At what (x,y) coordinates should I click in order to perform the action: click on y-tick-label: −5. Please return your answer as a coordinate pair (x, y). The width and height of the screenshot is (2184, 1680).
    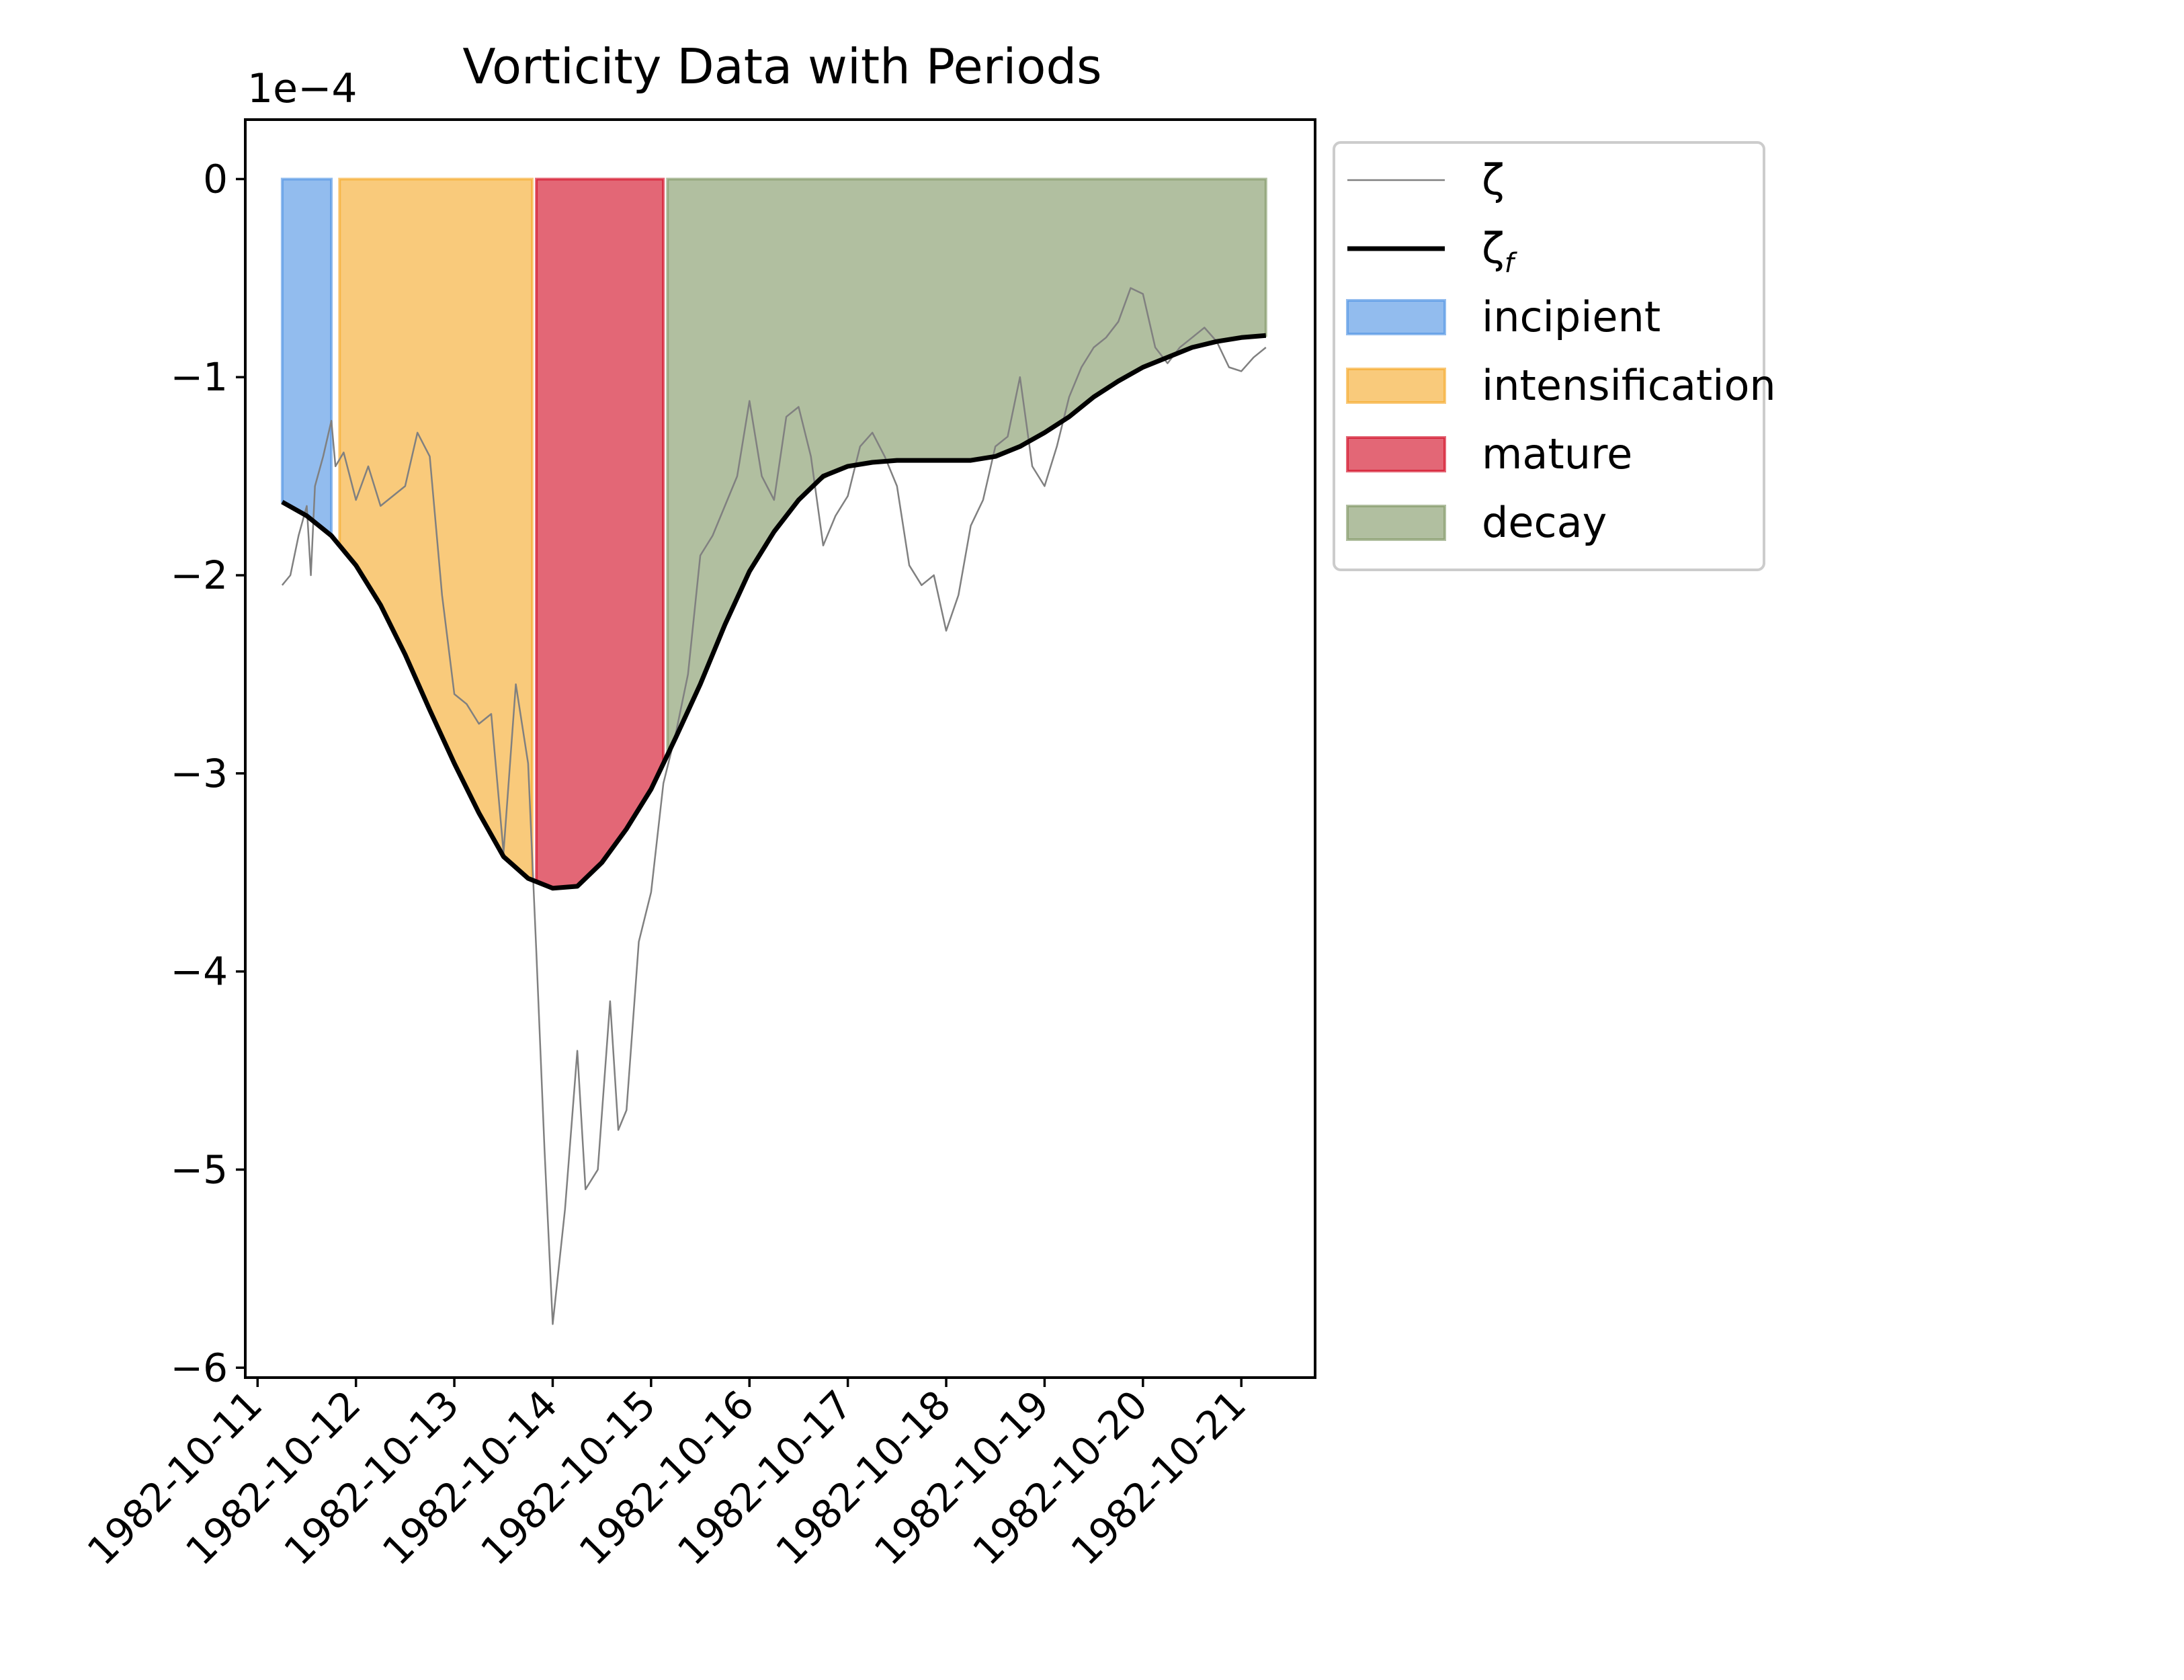
    Looking at the image, I should click on (199, 1169).